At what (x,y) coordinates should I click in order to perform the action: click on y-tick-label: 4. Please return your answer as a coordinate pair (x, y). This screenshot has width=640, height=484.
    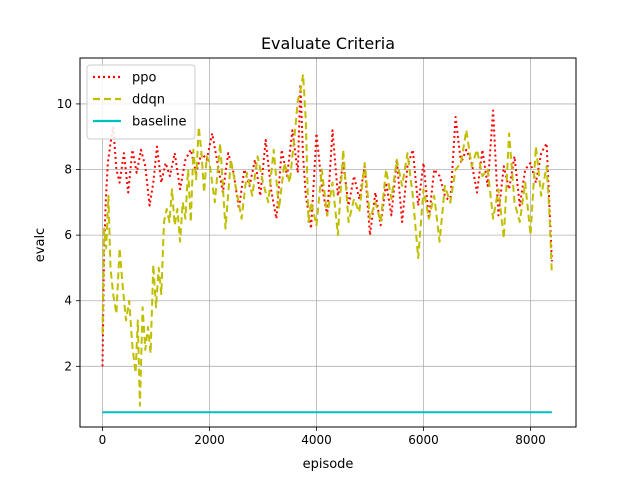
    Looking at the image, I should click on (68, 301).